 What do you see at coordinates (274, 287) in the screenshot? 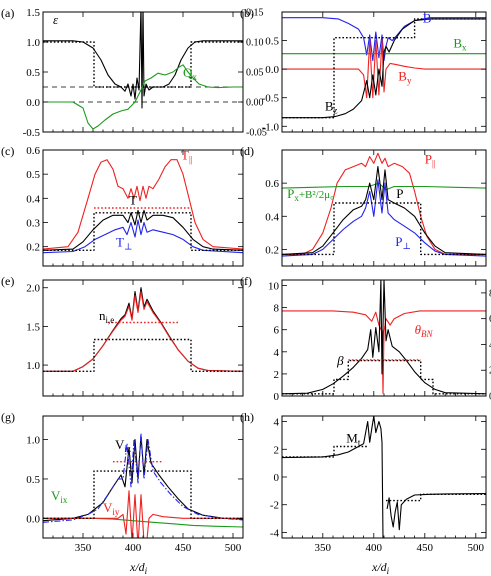
I see `ytick-label-f-5: 10` at bounding box center [274, 287].